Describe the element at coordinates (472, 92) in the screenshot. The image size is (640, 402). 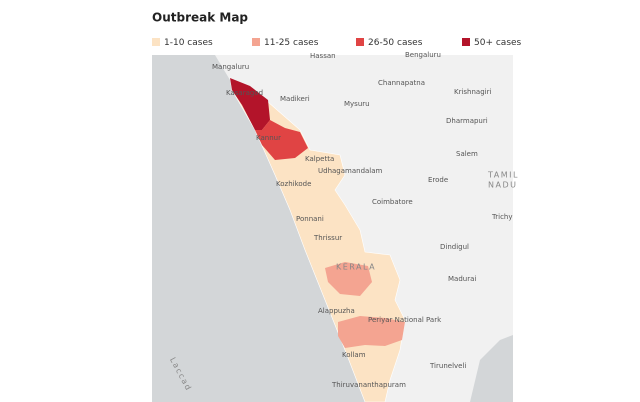
I see `map-label: Krishnagiri` at that location.